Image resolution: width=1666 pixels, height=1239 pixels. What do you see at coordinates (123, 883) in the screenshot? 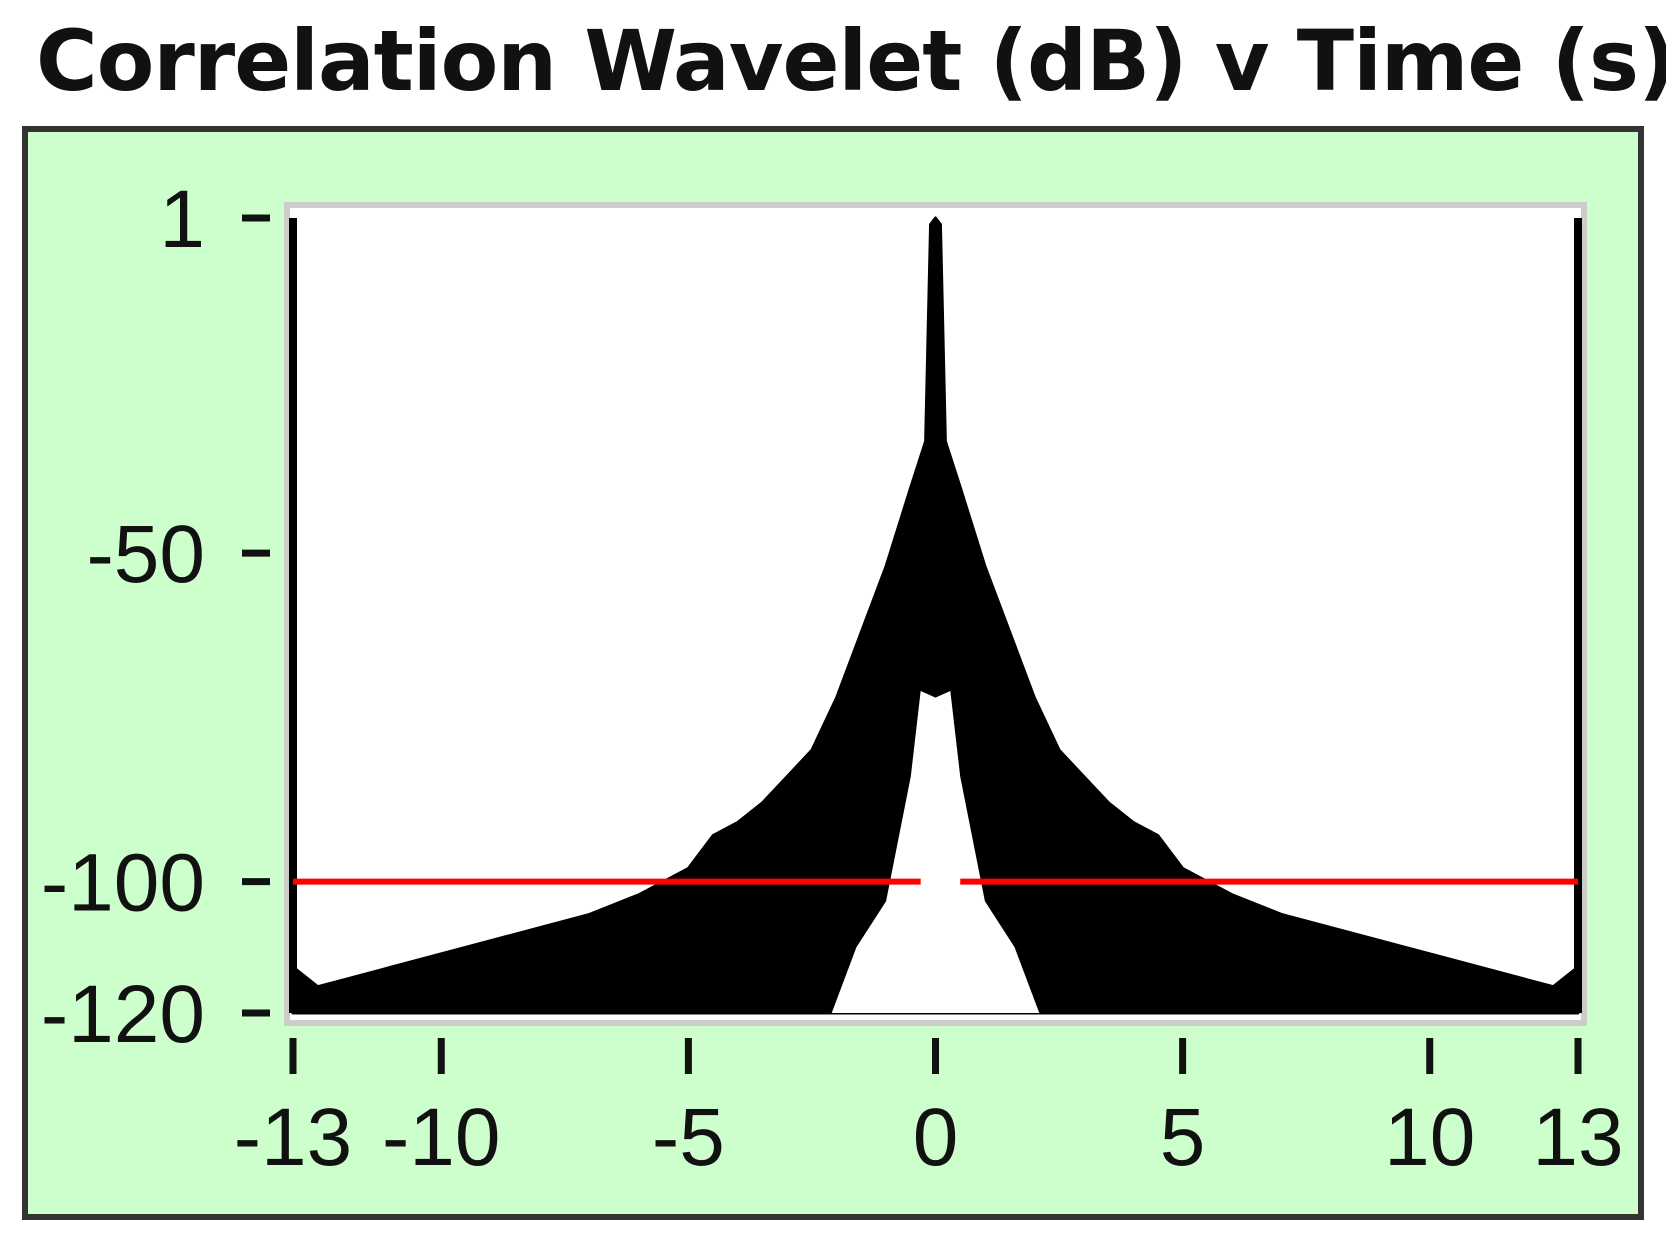
I see `y-tick-label: -100` at bounding box center [123, 883].